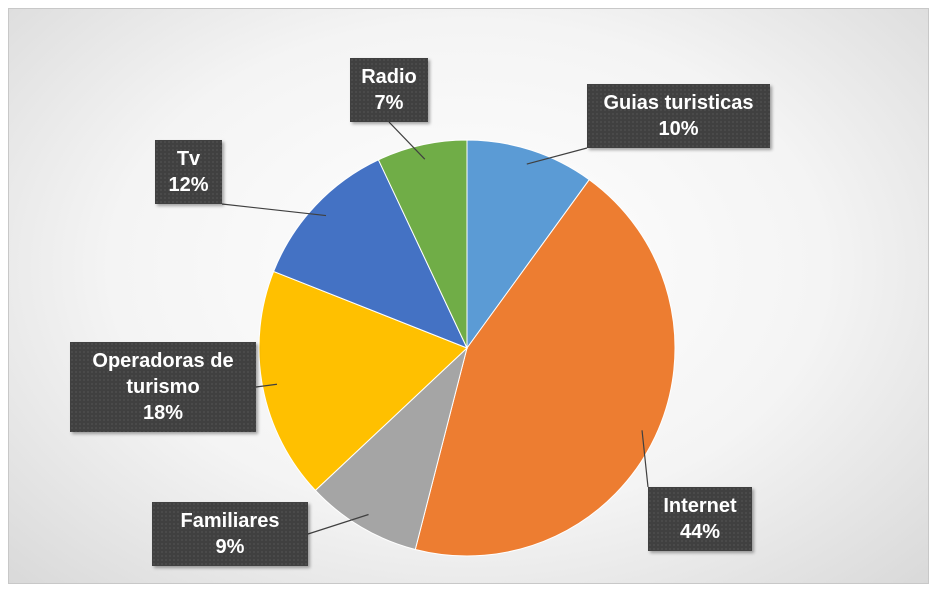 The image size is (937, 592). Describe the element at coordinates (389, 90) in the screenshot. I see `data-label: Radio 7%` at that location.